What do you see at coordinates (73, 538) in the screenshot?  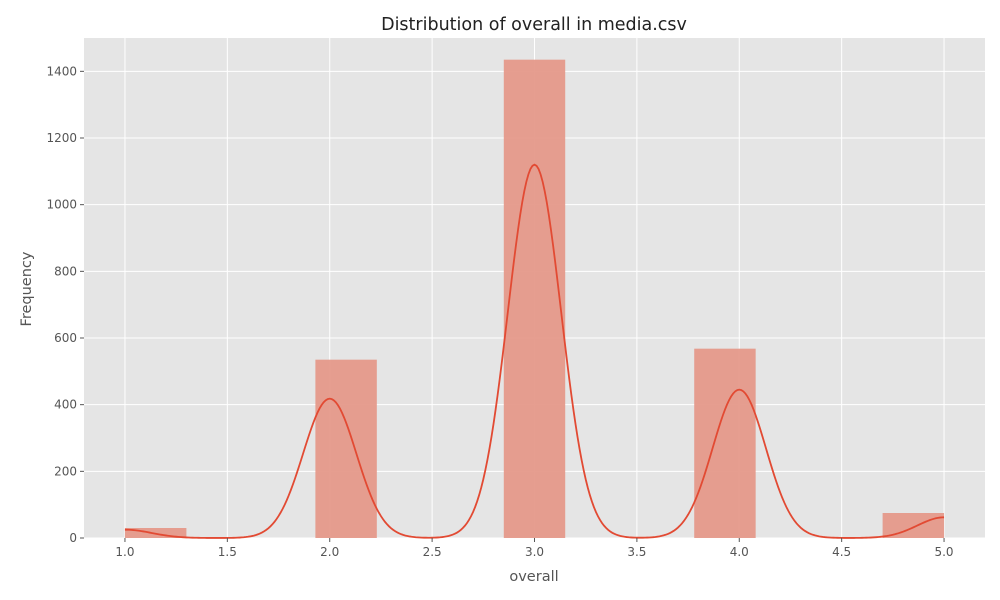 I see `y-tick-label: 0` at bounding box center [73, 538].